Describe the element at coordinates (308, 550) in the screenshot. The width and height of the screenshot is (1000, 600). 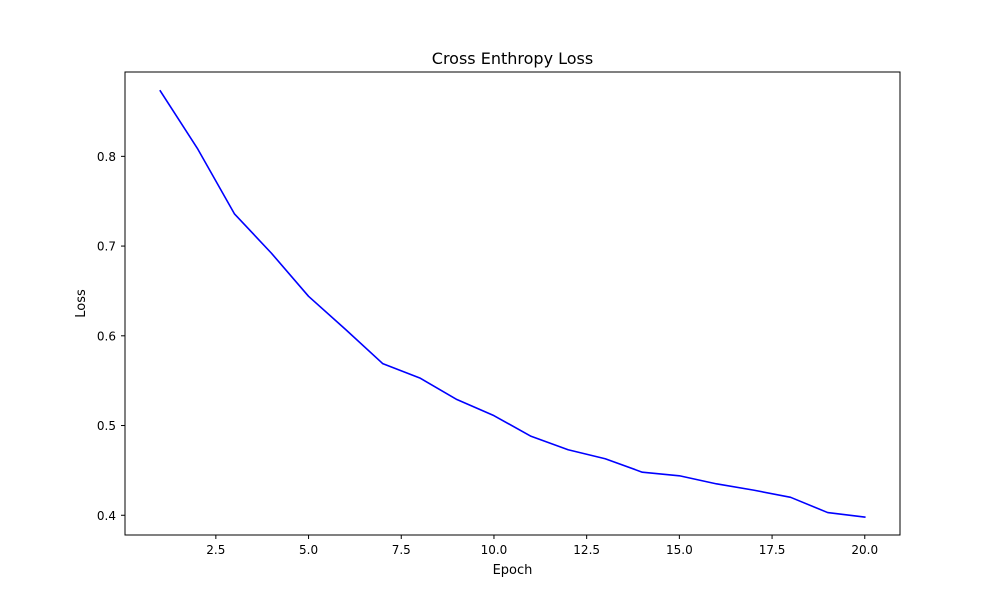
I see `x-tick-label: 5.0` at that location.